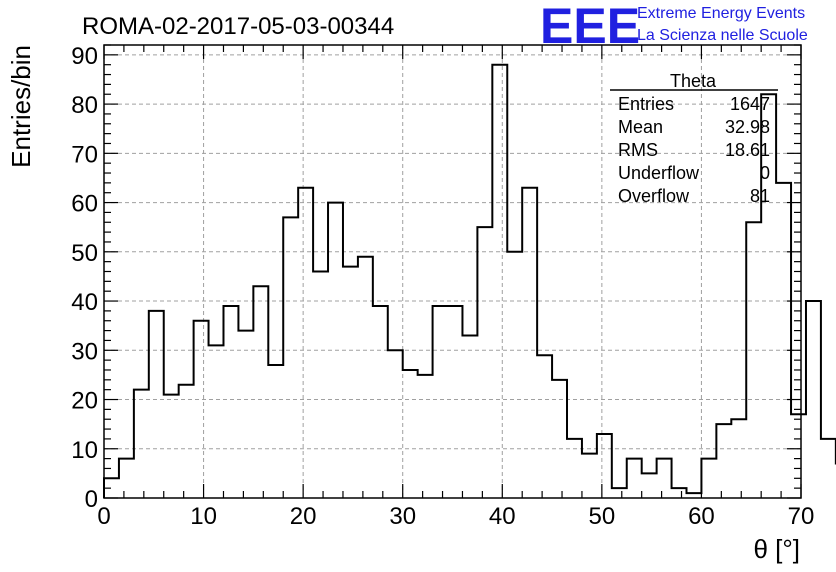 This screenshot has height=572, width=836. Describe the element at coordinates (502, 516) in the screenshot. I see `x-tick-label-4: 40` at that location.